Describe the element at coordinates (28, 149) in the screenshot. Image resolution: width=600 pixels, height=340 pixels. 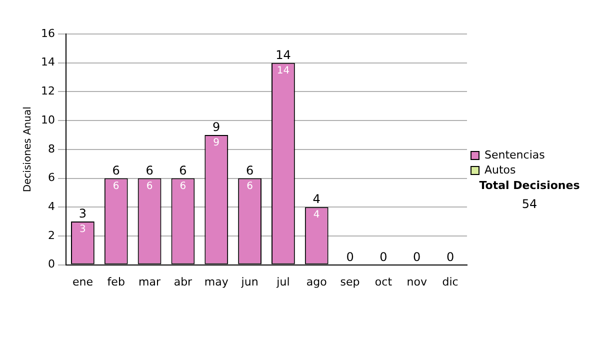
I see `y-axis-title: Decisiones Anual` at that location.